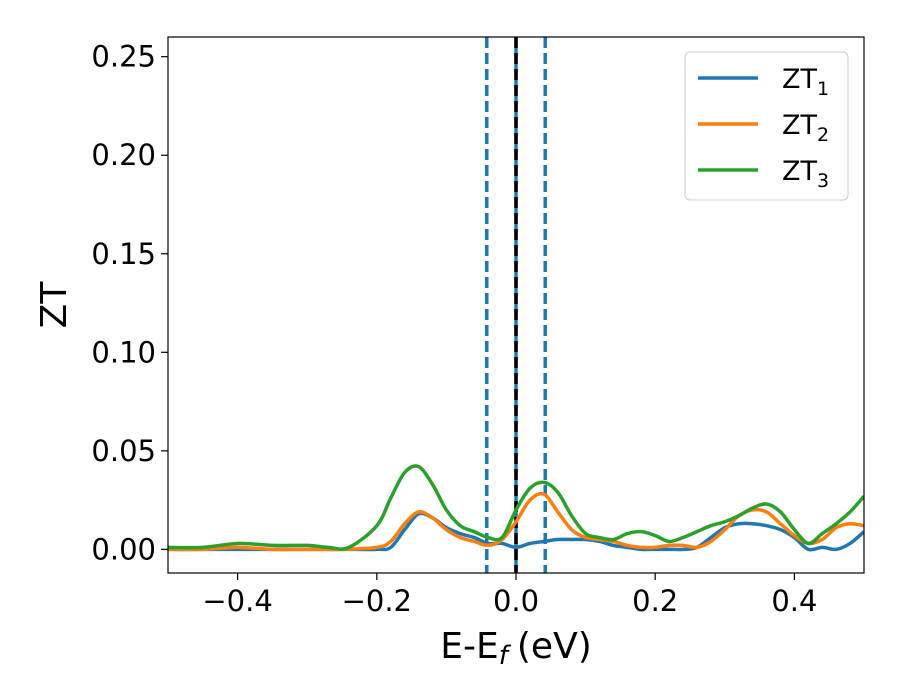 The height and width of the screenshot is (700, 900). I want to click on fermi-window-lines, so click(516, 305).